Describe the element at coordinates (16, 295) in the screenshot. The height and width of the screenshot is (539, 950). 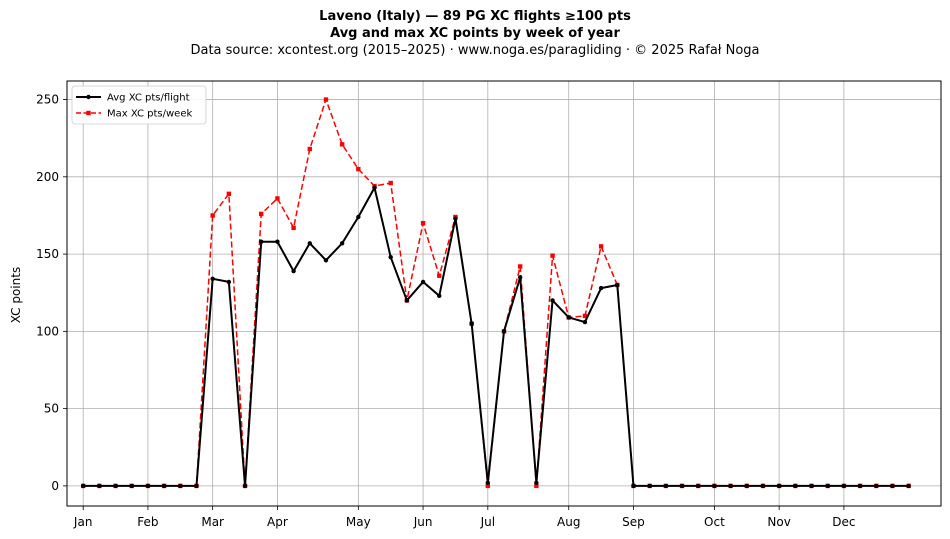
I see `y-axis-label: XC points` at that location.